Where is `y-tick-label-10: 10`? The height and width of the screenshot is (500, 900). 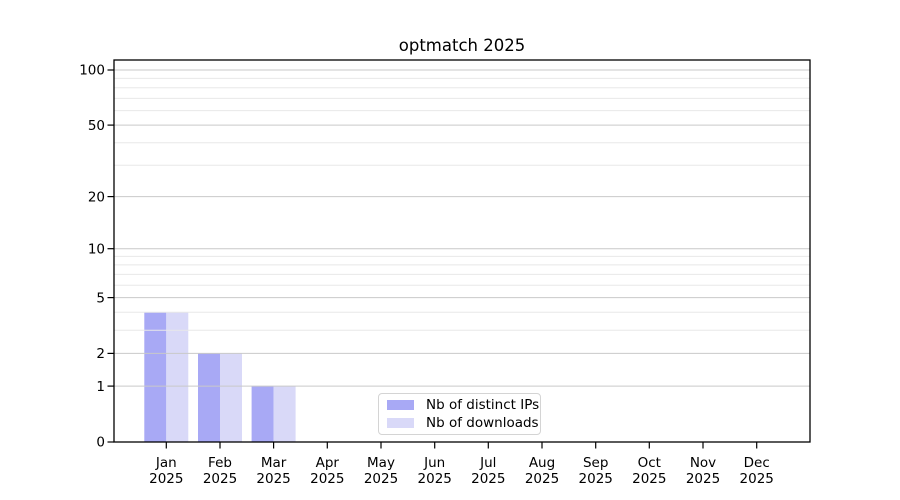 y-tick-label-10: 10 is located at coordinates (96, 249).